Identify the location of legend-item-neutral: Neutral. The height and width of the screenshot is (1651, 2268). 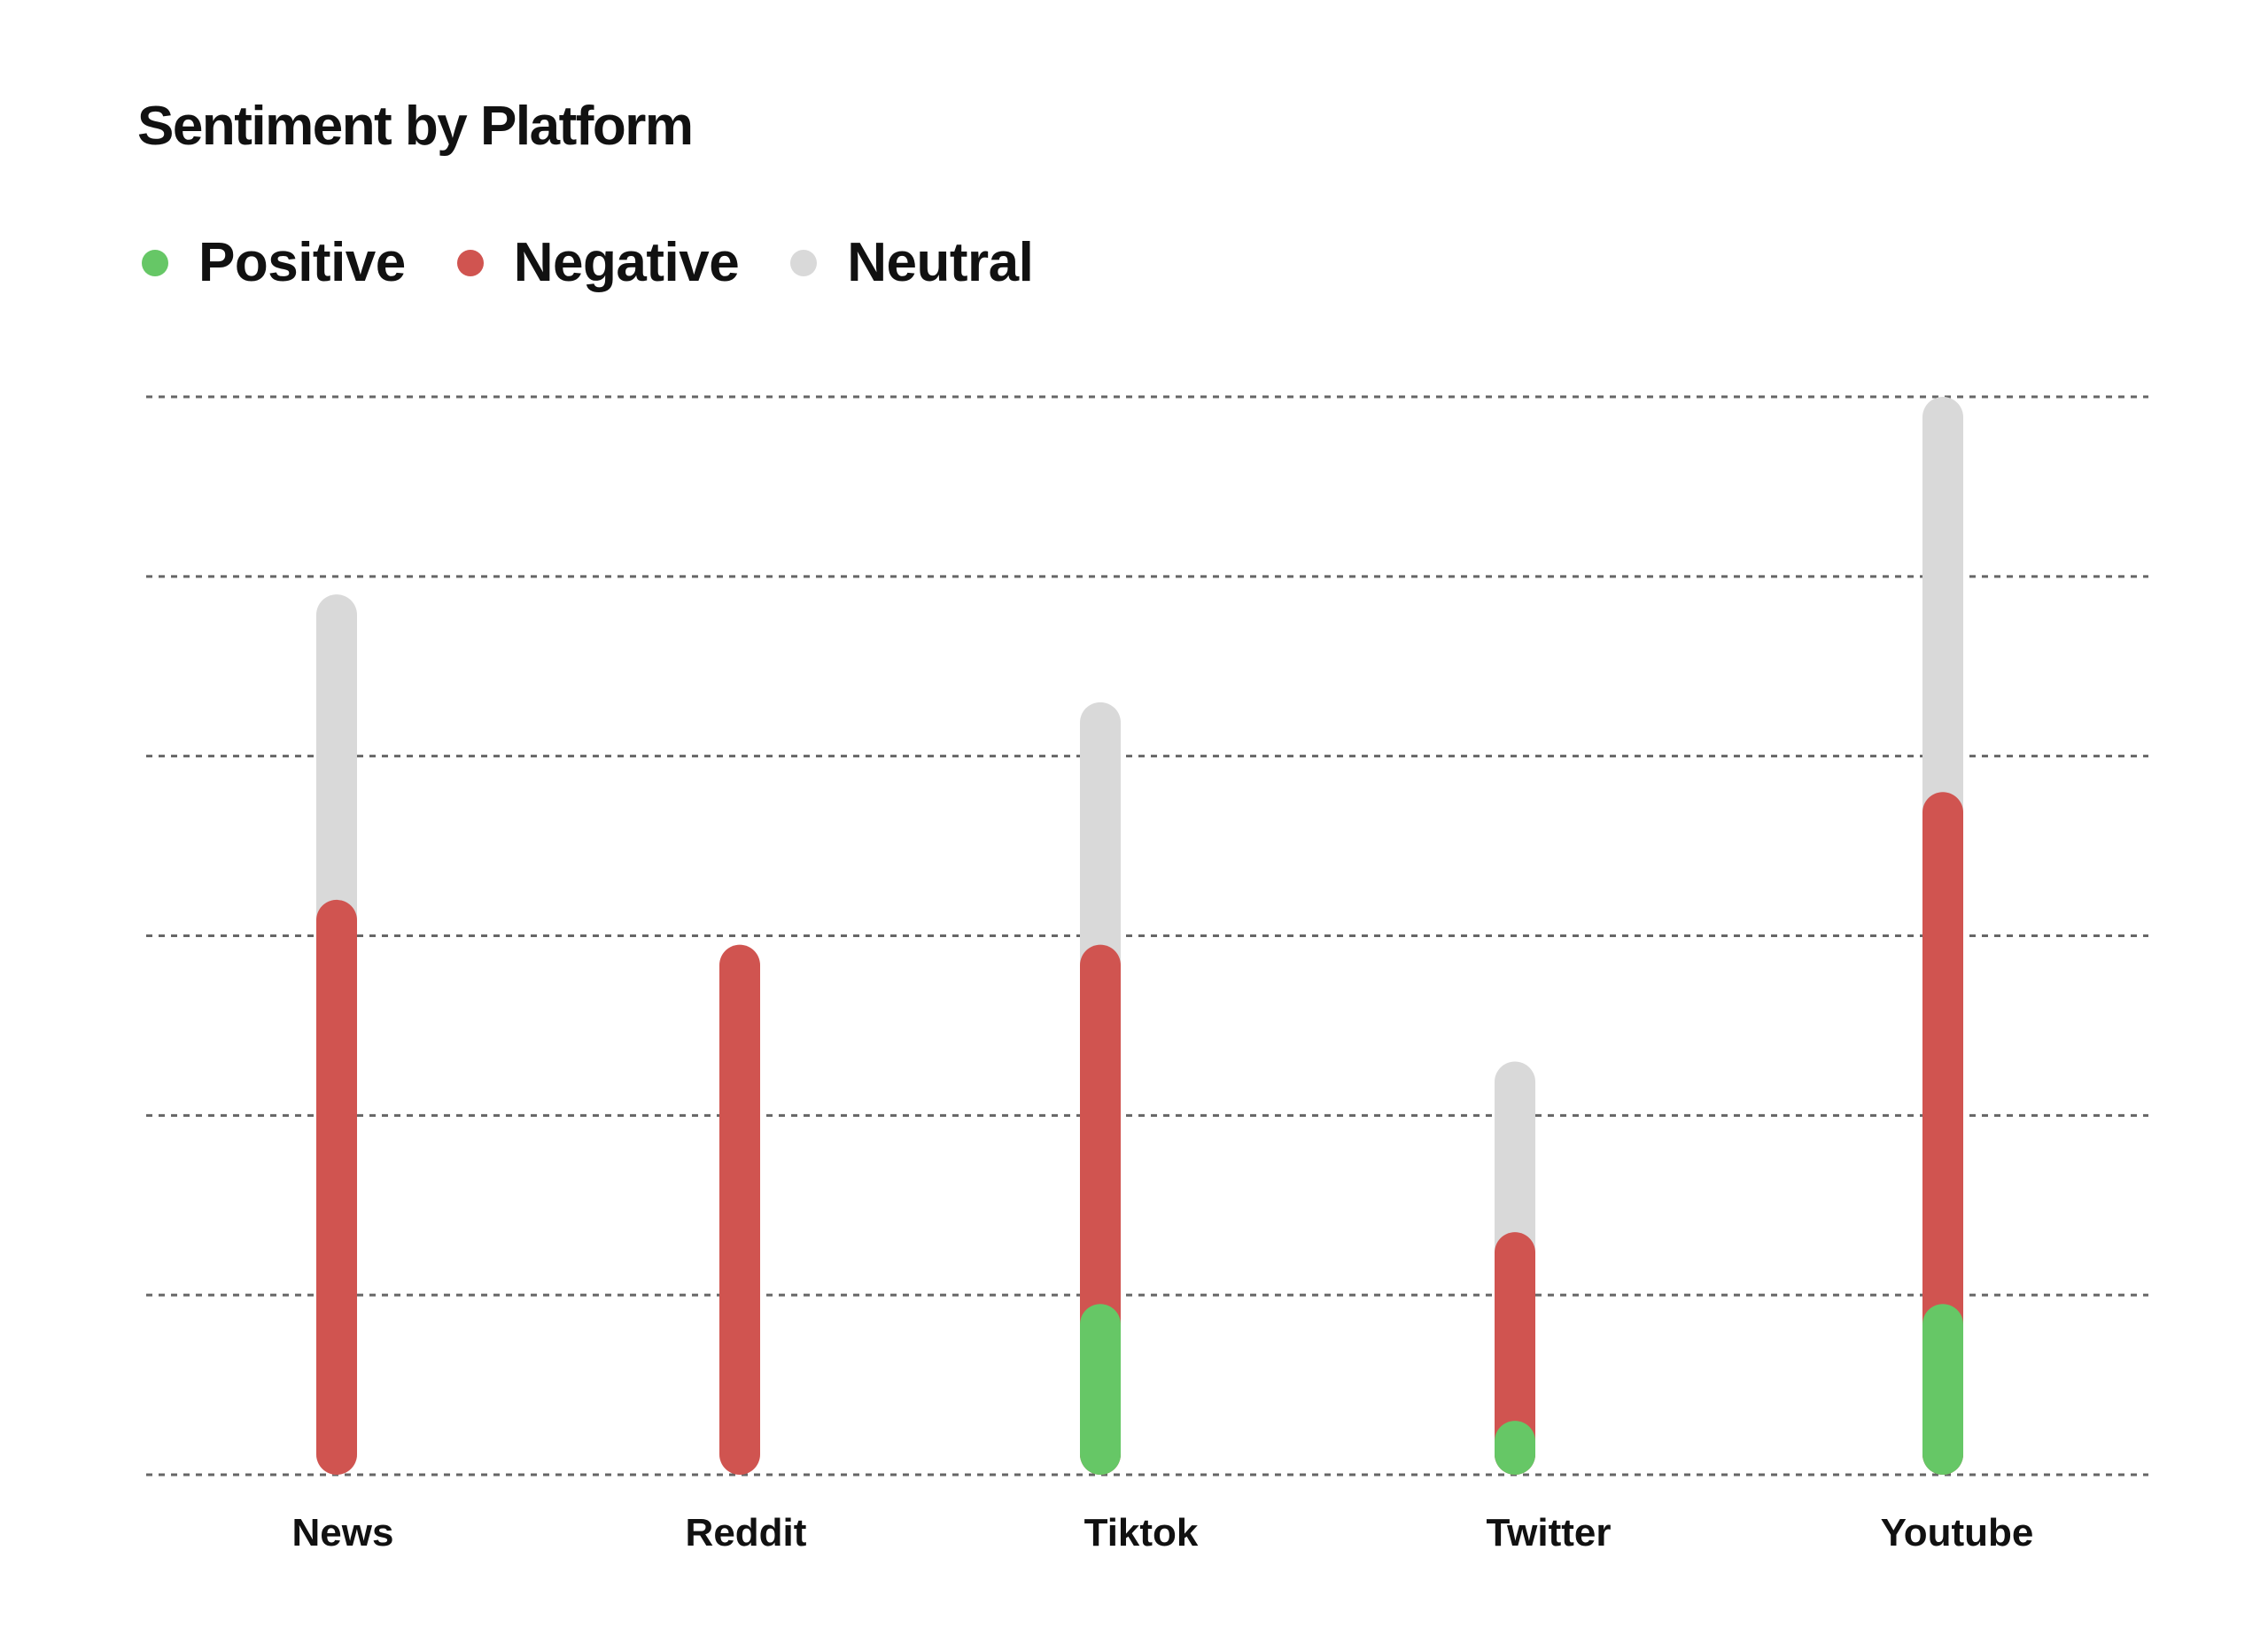
(912, 262).